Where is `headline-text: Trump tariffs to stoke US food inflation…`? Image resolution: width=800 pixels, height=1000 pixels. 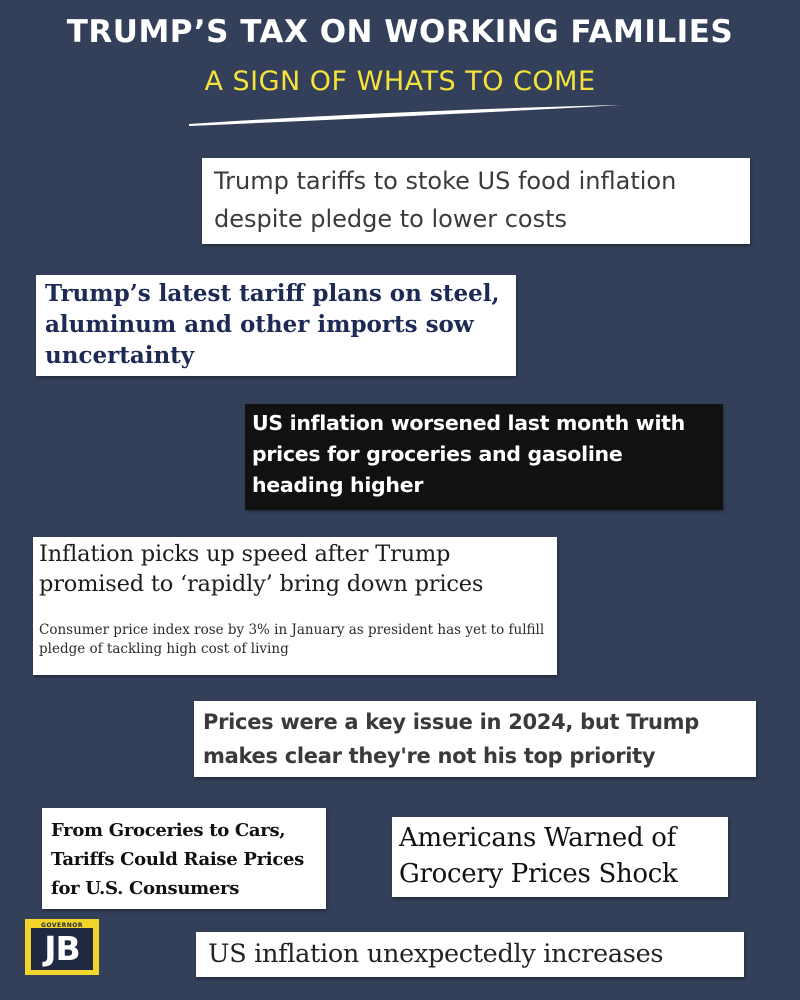 headline-text: Trump tariffs to stoke US food inflation… is located at coordinates (445, 200).